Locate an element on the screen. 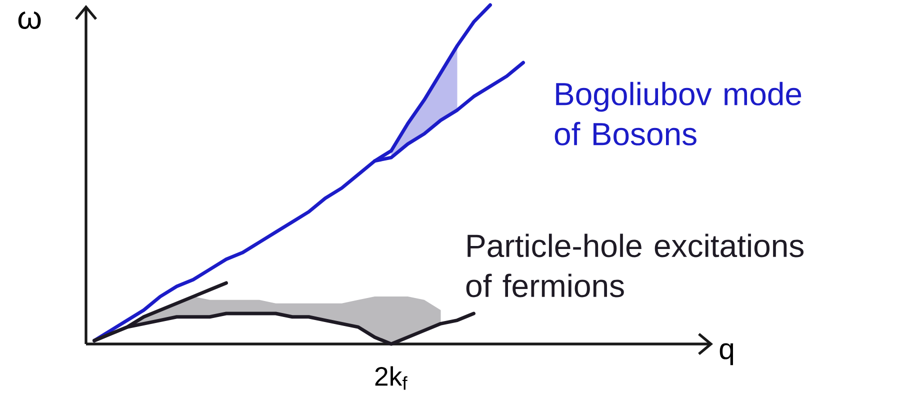  text: 2k$_{f}$ is located at coordinates (391, 378).